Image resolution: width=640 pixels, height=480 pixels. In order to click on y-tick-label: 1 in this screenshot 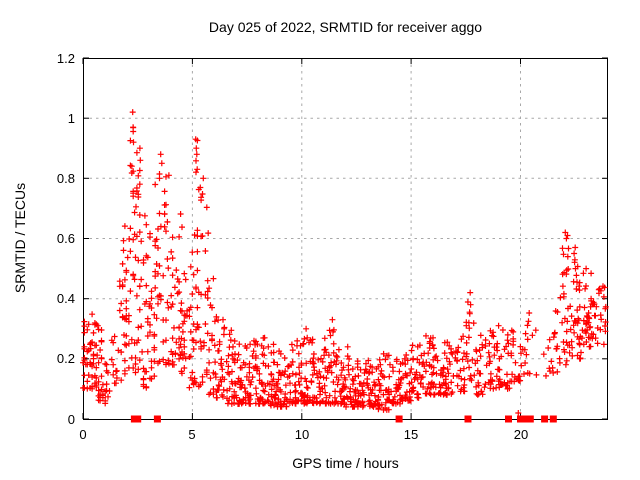, I will do `click(71, 118)`.